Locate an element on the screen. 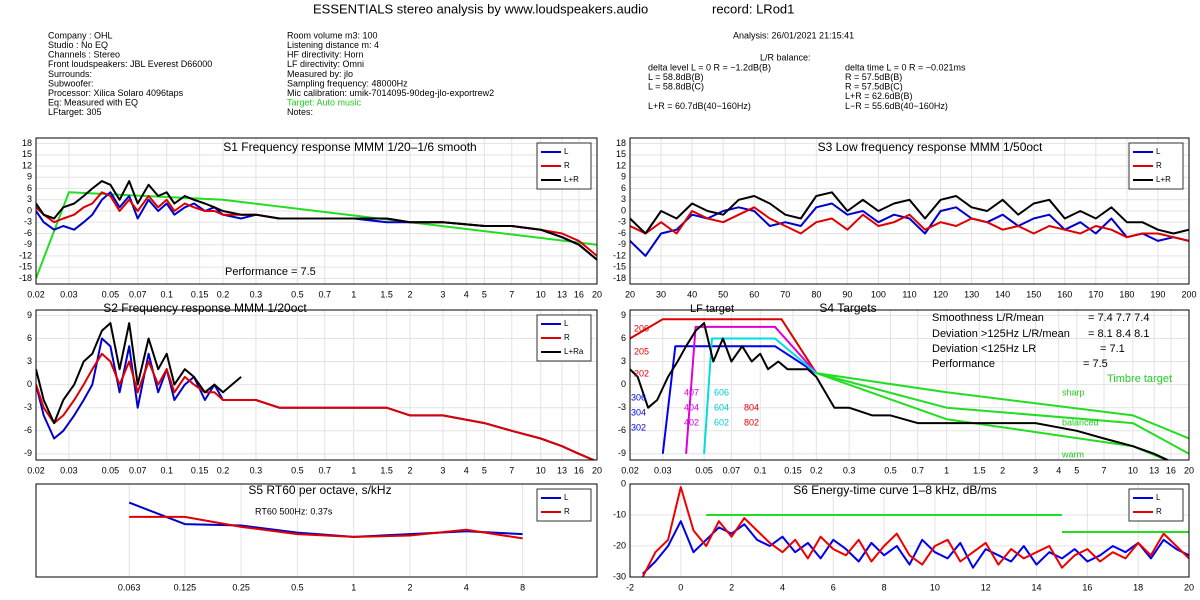  y-tick-label: -6 is located at coordinates (28, 233).